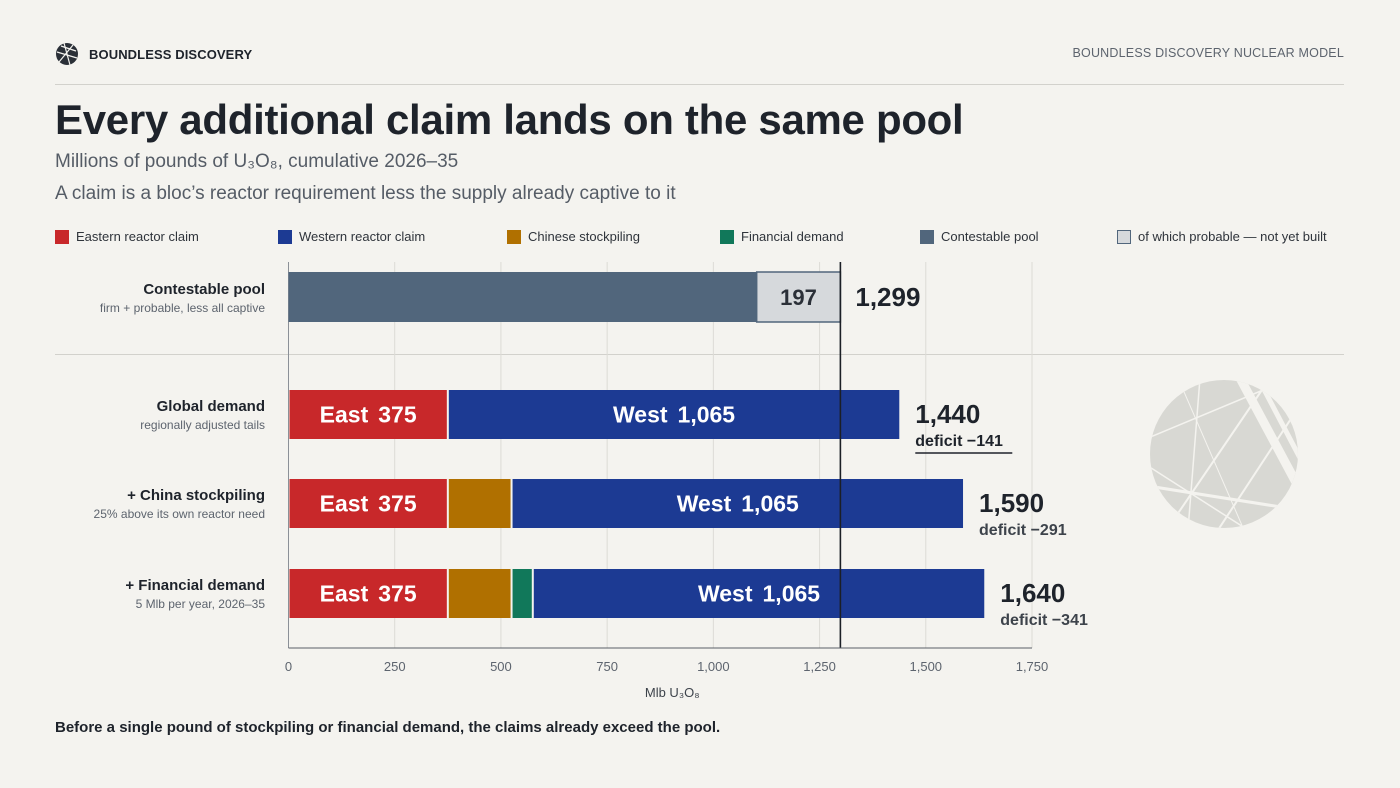 This screenshot has width=1400, height=788. I want to click on data-label-probable: 197, so click(798, 297).